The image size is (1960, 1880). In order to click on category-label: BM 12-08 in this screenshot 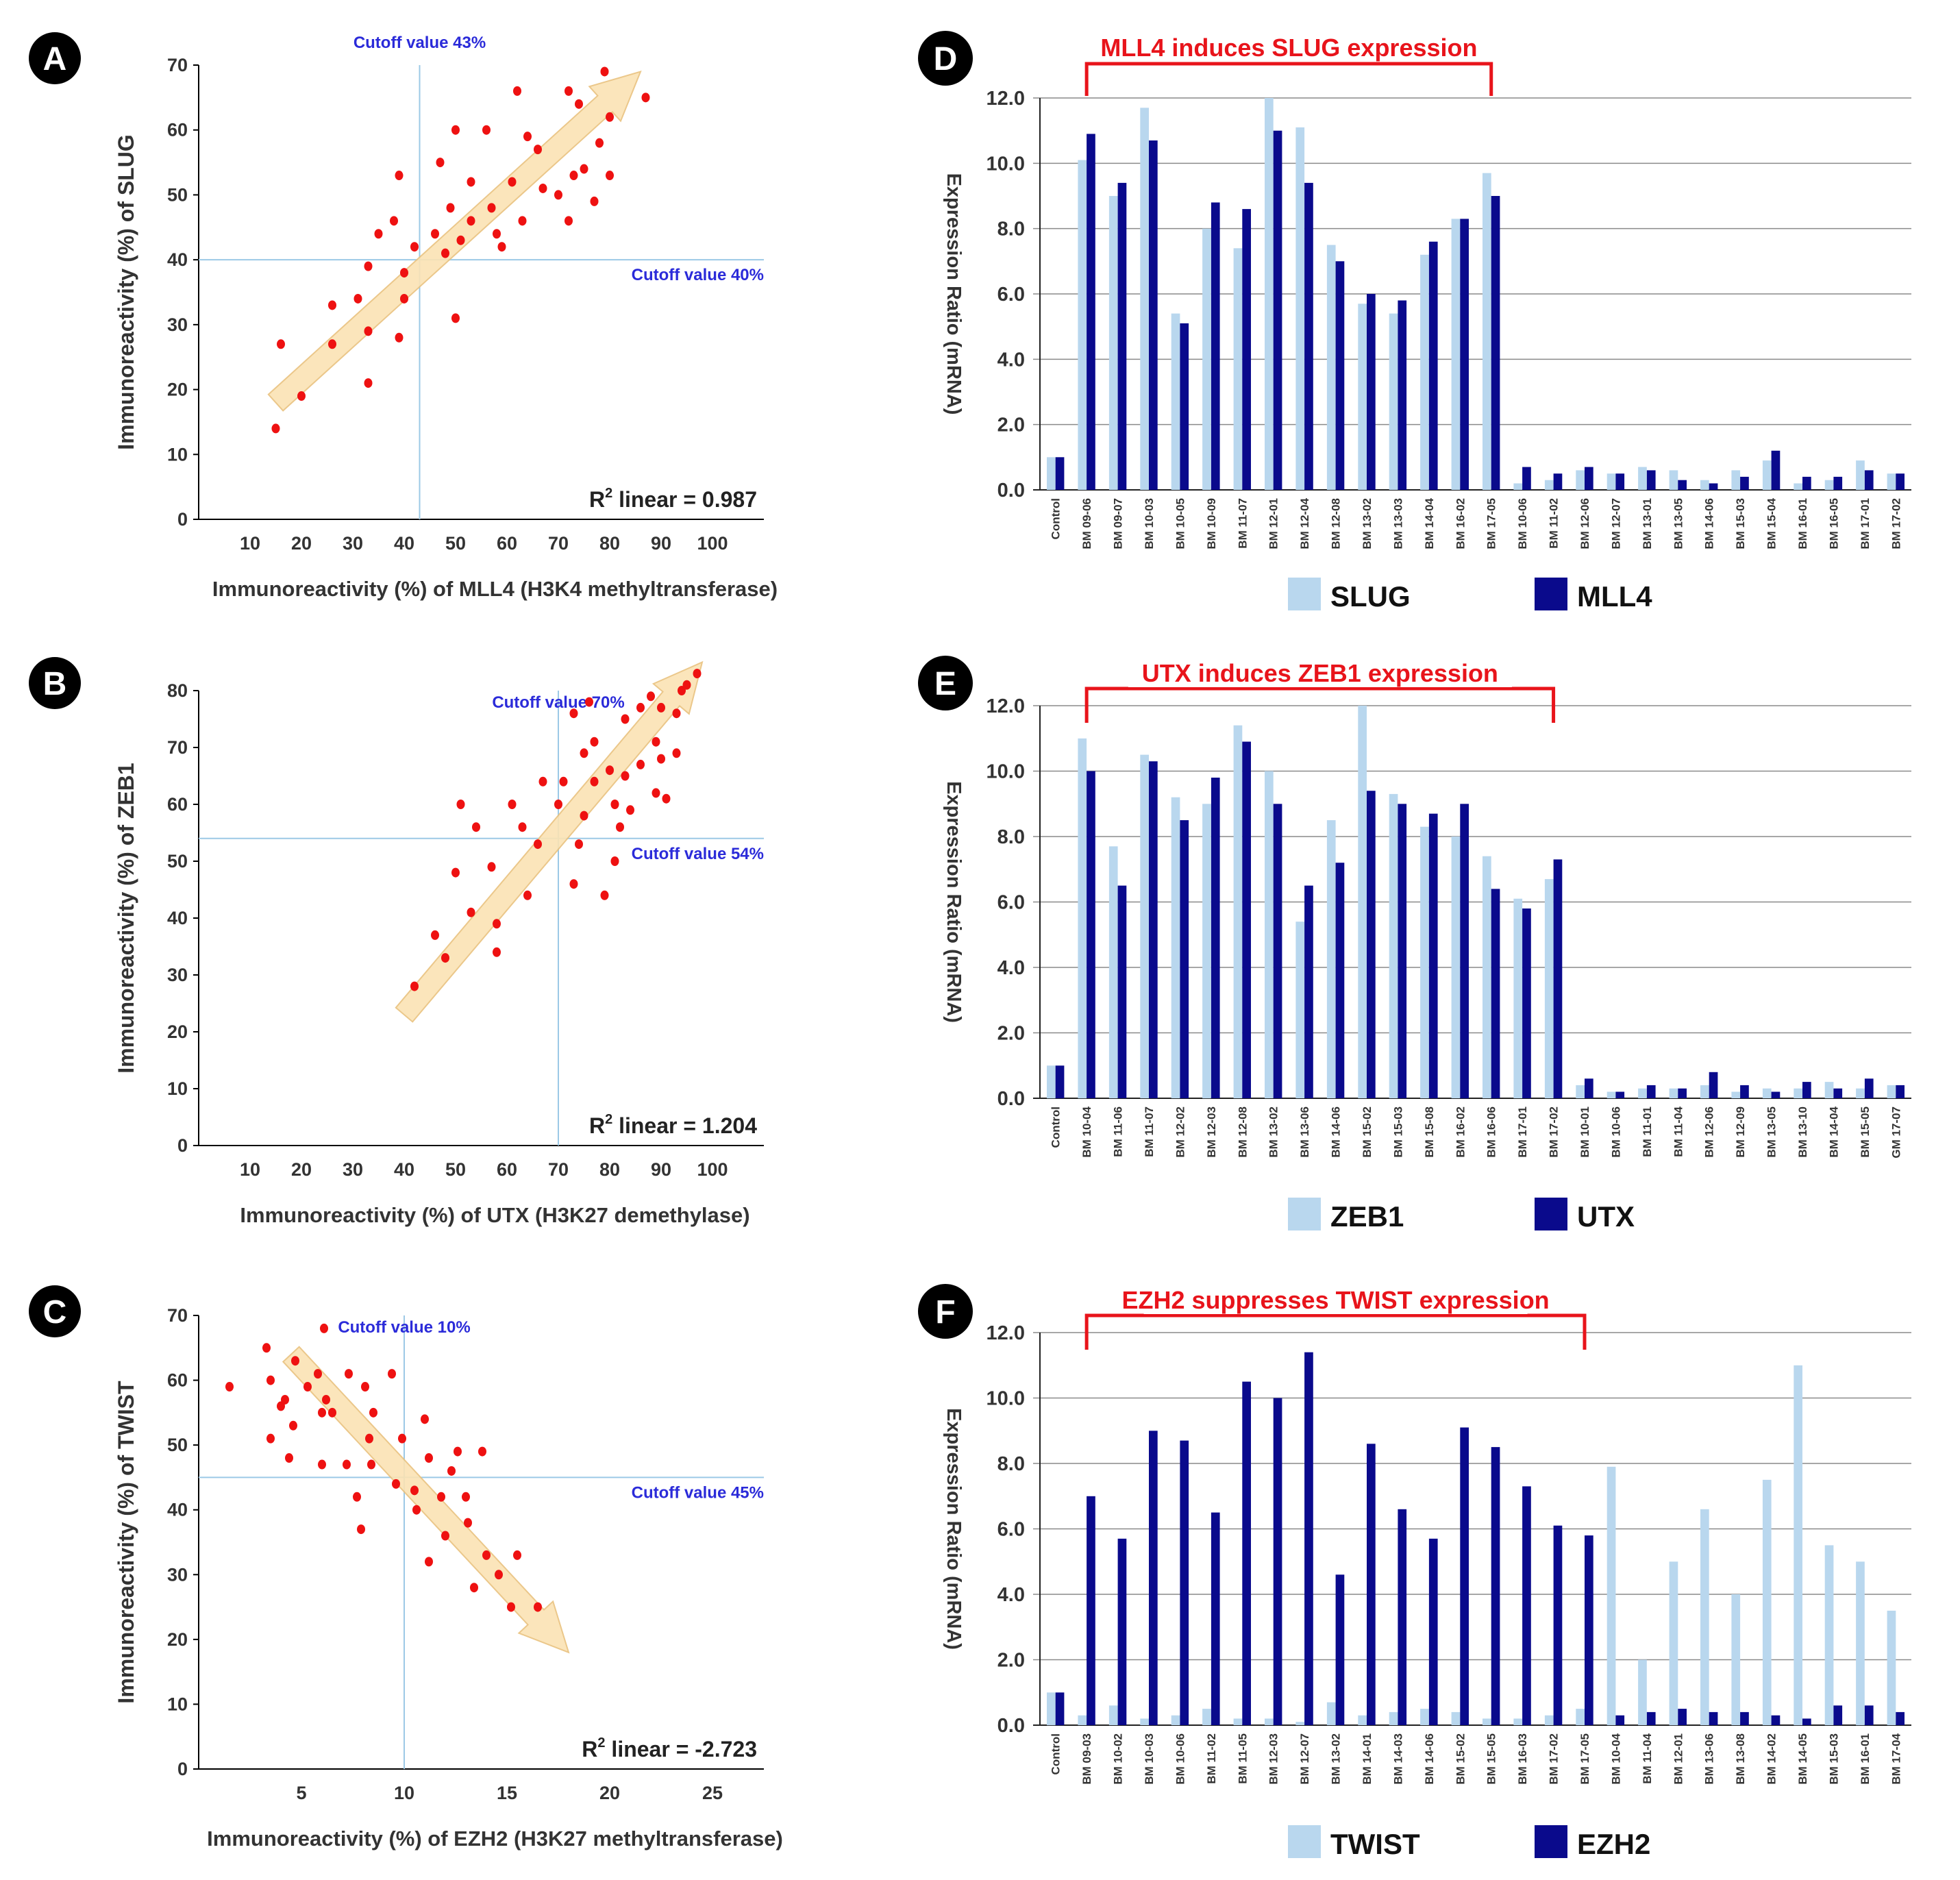, I will do `click(1242, 1132)`.